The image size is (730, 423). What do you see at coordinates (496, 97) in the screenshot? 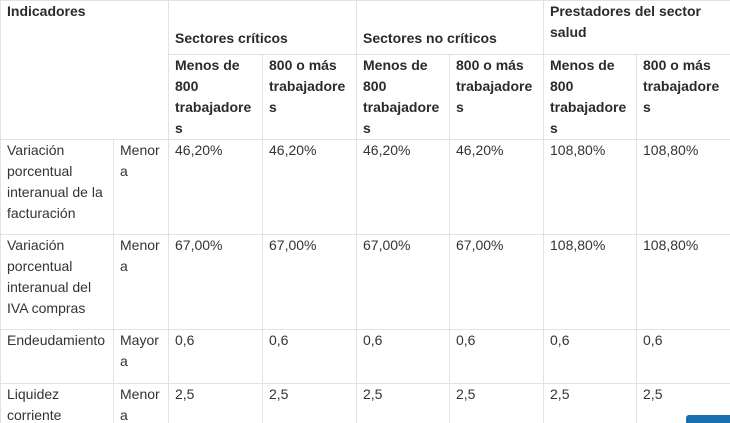
I see `subheader-non-critical-large: 800 o más trabajadores` at bounding box center [496, 97].